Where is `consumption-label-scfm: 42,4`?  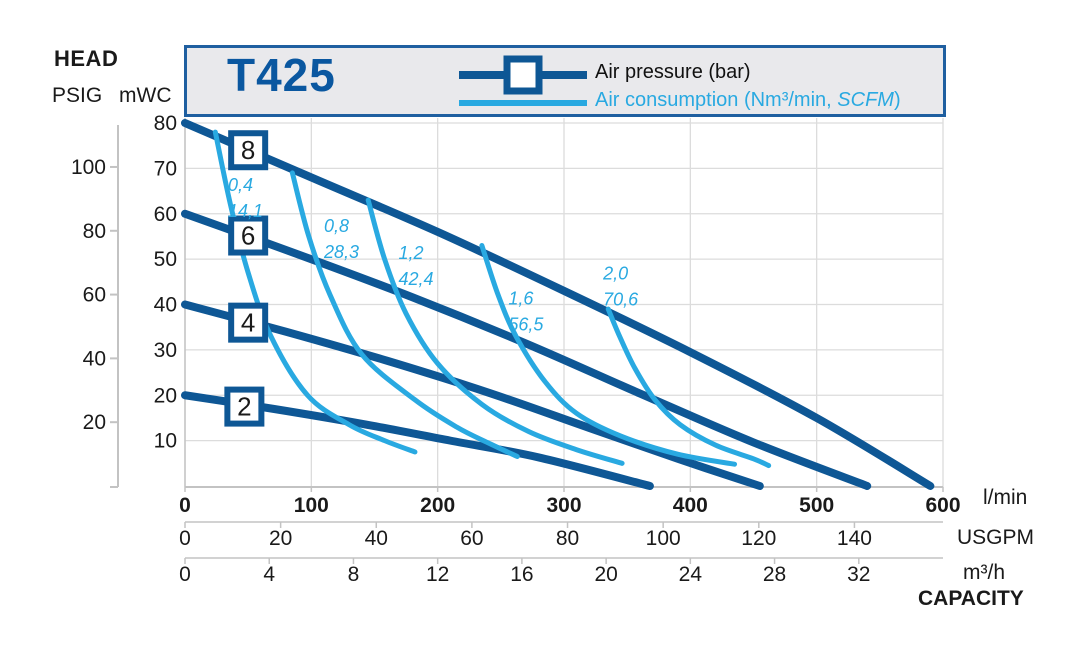
consumption-label-scfm: 42,4 is located at coordinates (416, 279).